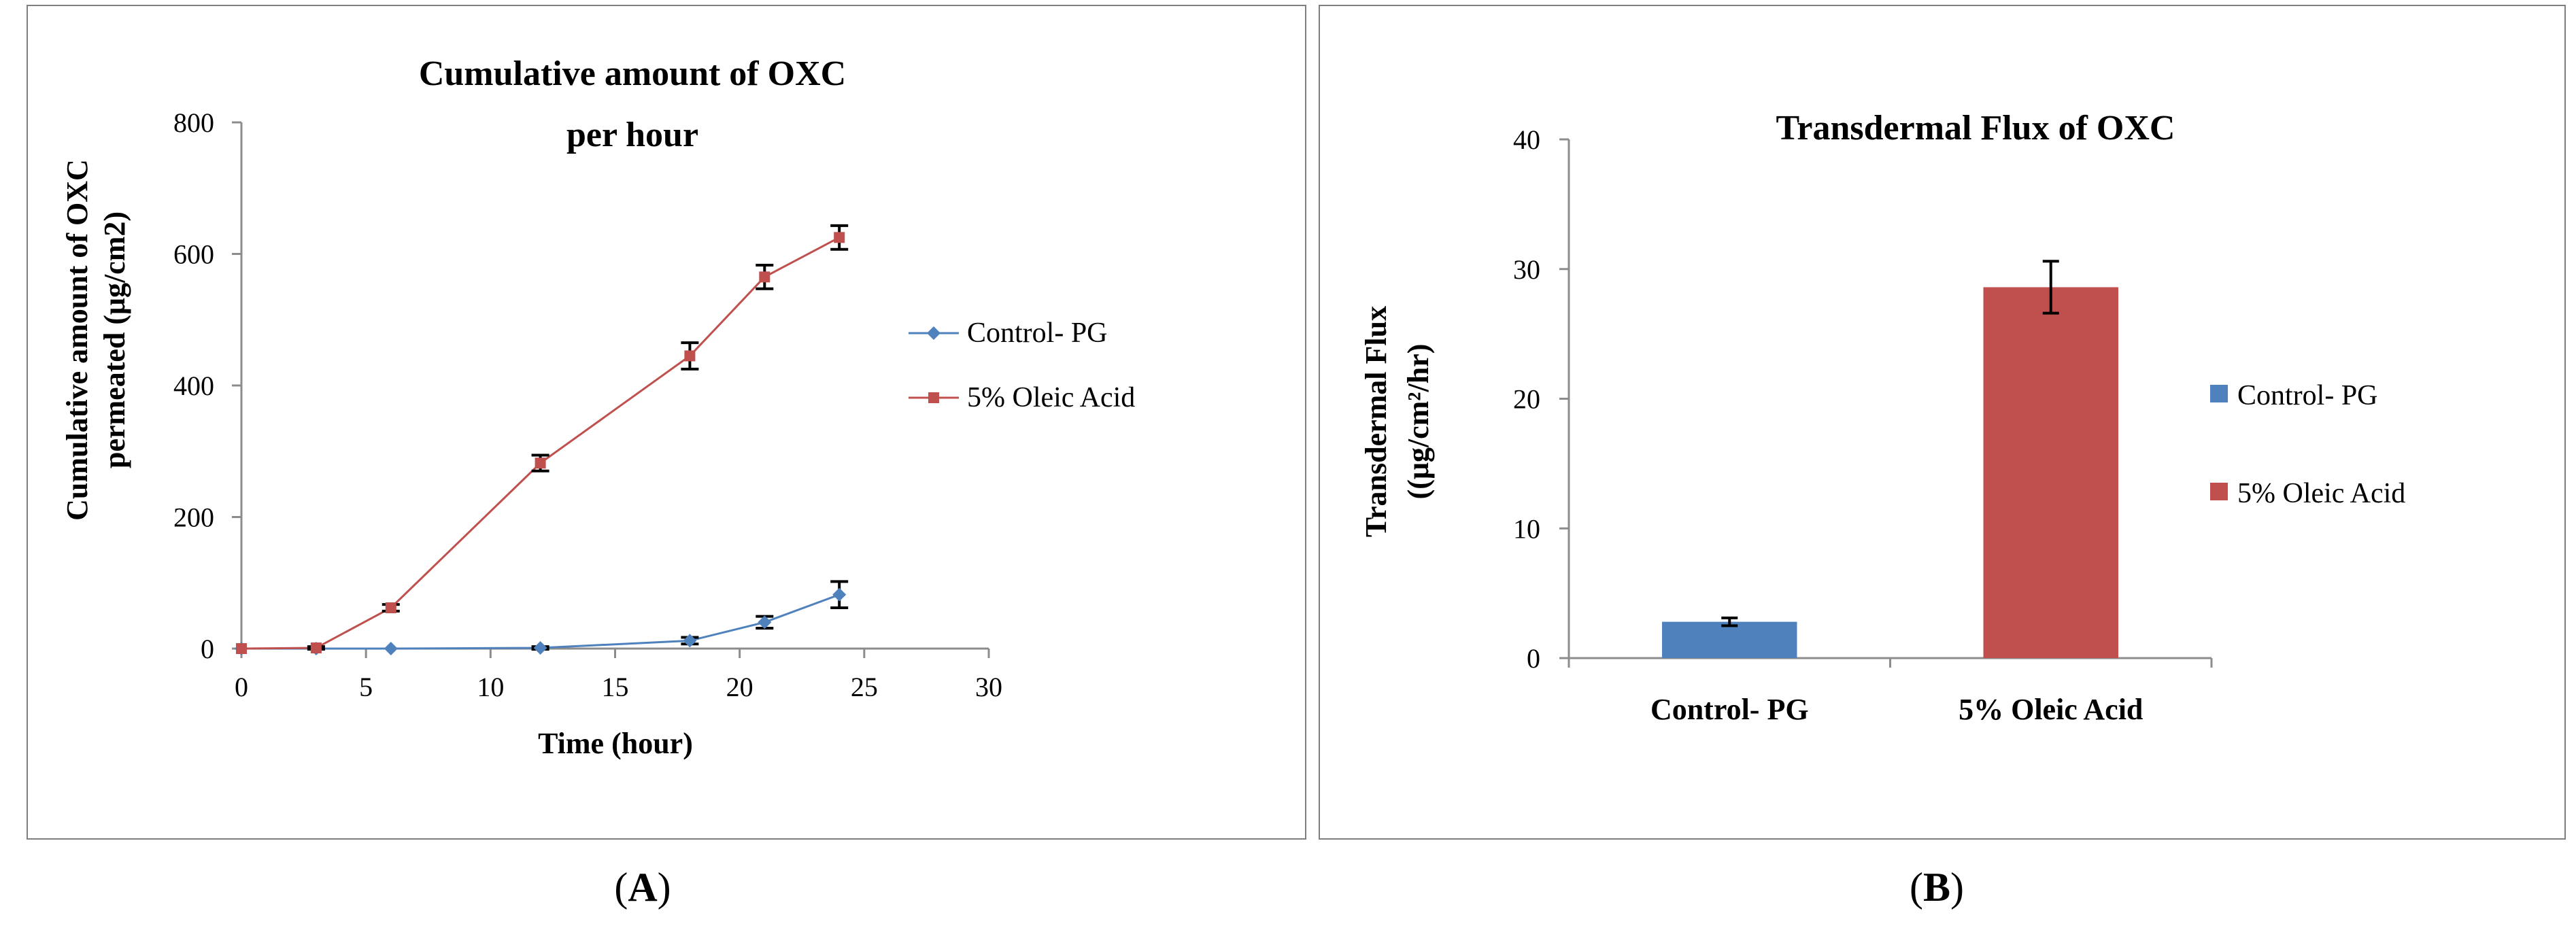 The image size is (2576, 928). What do you see at coordinates (490, 687) in the screenshot?
I see `a-xtick-label: 10` at bounding box center [490, 687].